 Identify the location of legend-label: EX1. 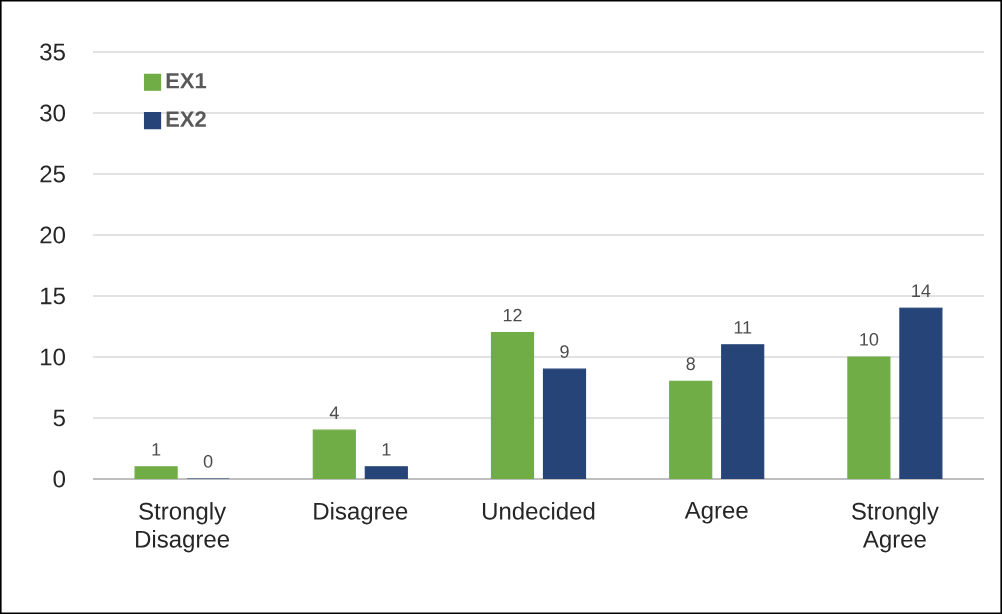
(186, 81).